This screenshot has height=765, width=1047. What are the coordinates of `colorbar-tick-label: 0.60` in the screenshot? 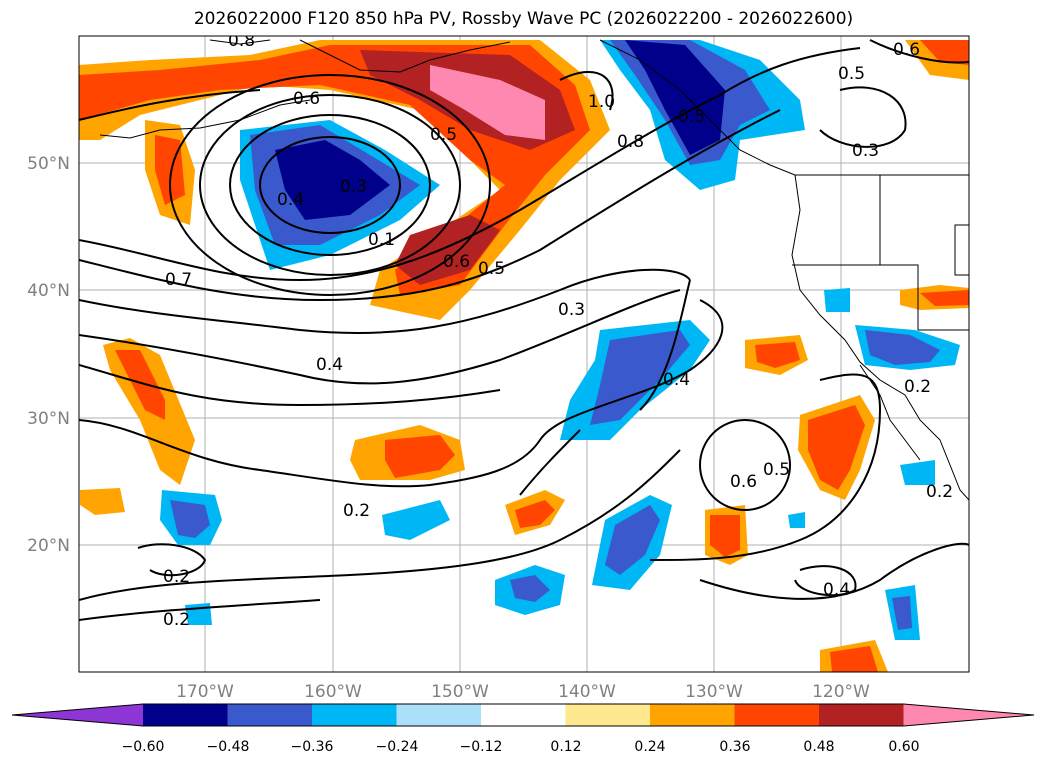 It's located at (903, 747).